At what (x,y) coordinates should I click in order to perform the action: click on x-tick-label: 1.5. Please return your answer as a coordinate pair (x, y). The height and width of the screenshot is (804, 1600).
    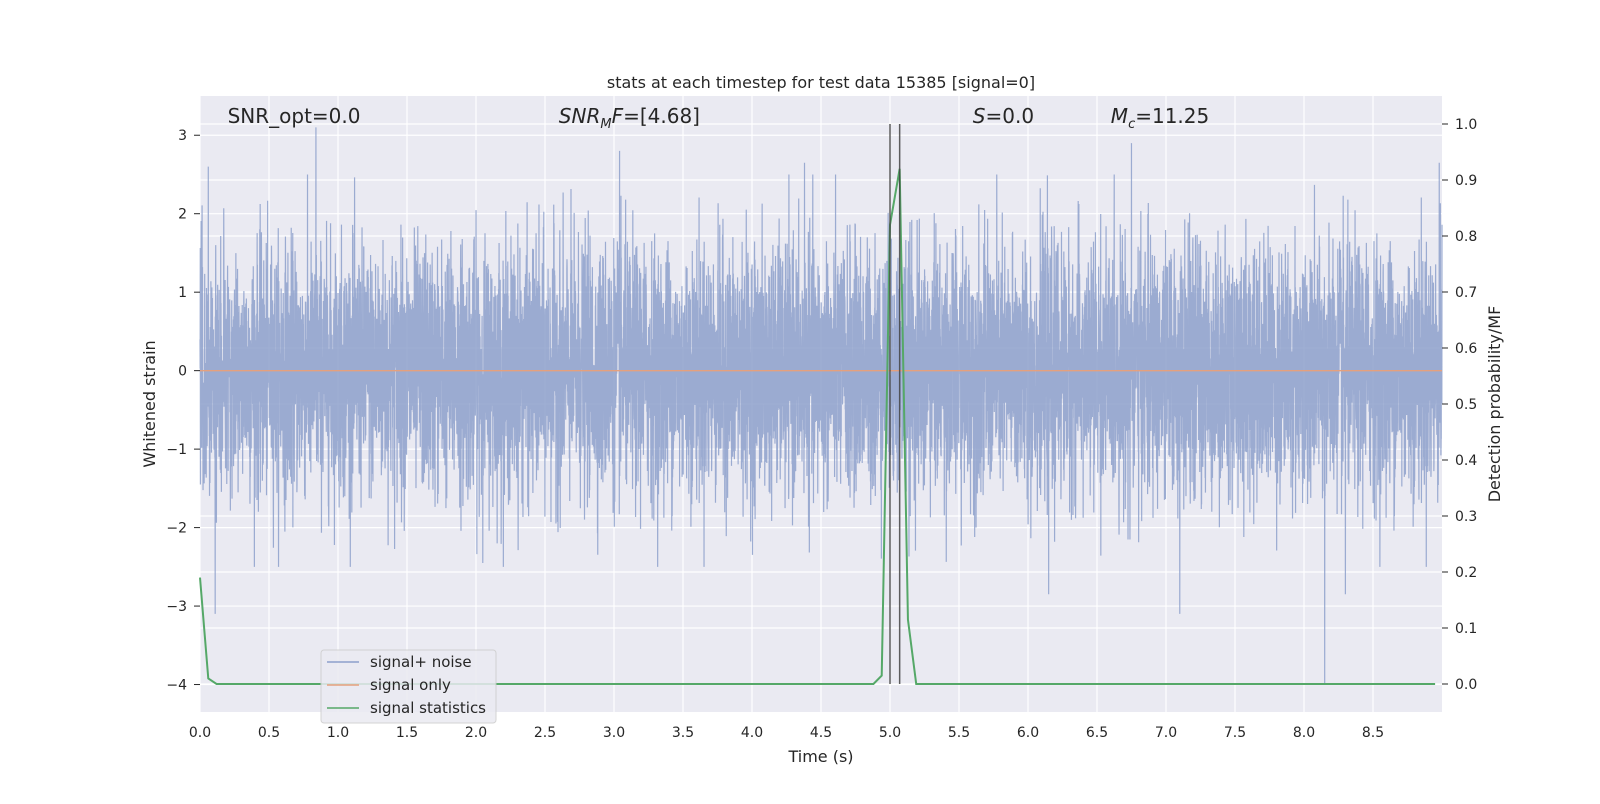
    Looking at the image, I should click on (407, 733).